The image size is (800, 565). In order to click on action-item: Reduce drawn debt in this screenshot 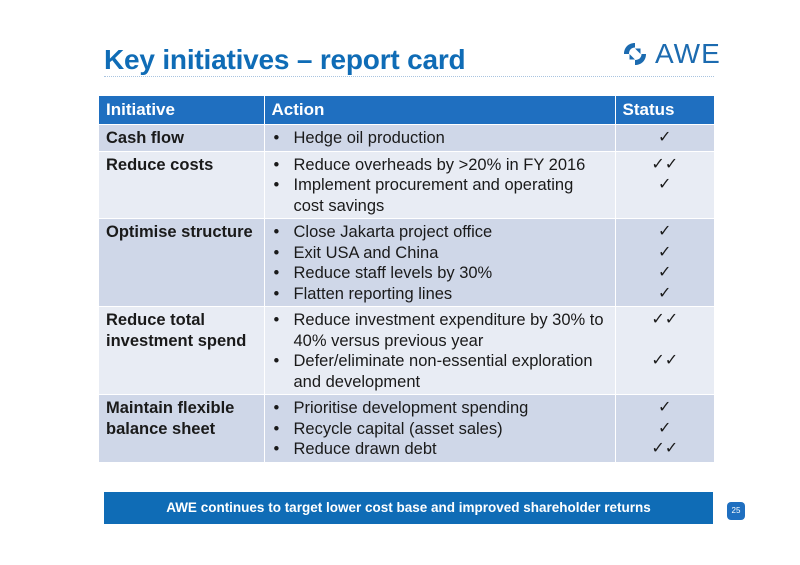, I will do `click(440, 449)`.